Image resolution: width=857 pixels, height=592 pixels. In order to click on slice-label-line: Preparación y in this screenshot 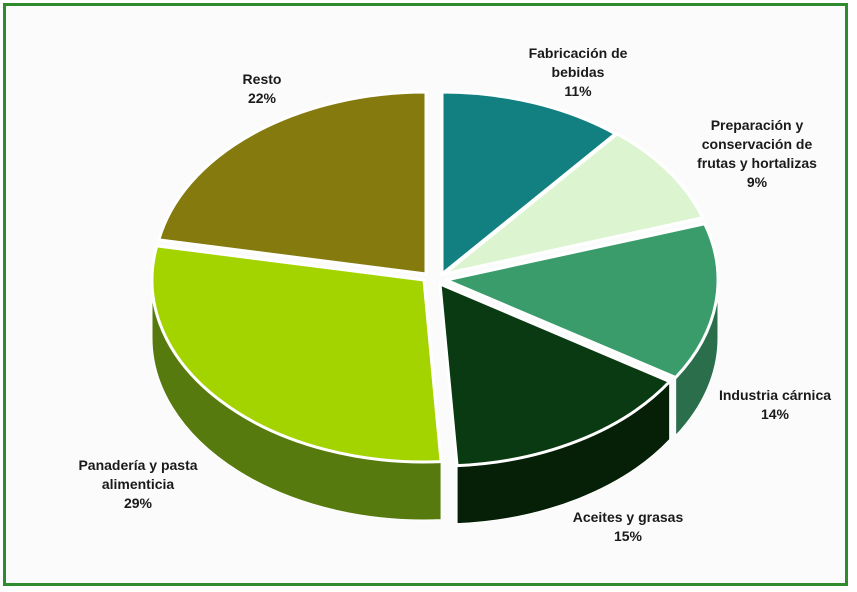, I will do `click(757, 125)`.